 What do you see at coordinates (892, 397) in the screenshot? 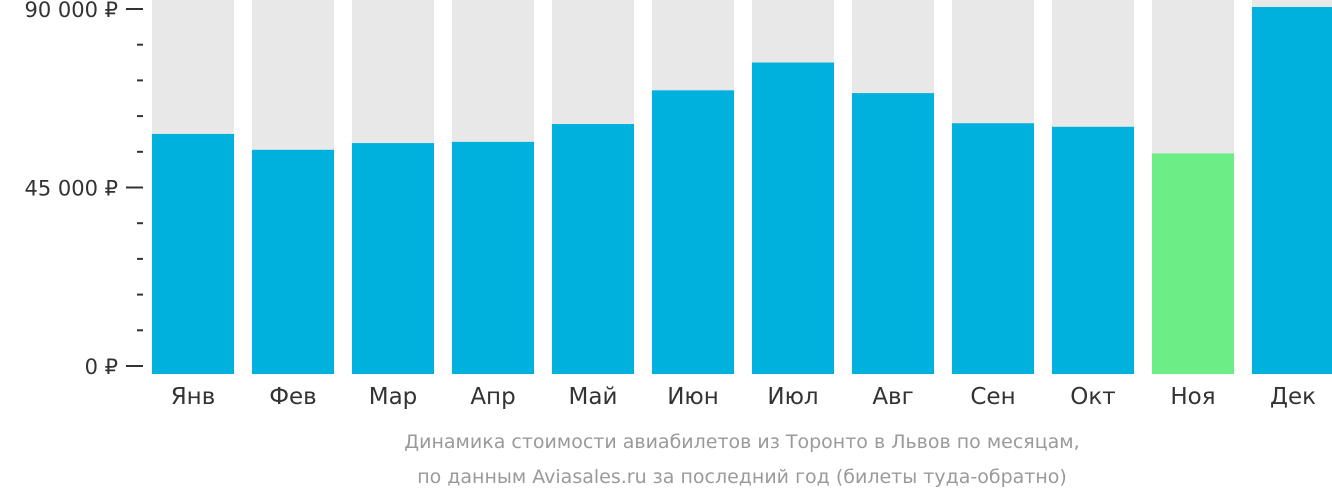
I see `x-tick-label: Авг` at bounding box center [892, 397].